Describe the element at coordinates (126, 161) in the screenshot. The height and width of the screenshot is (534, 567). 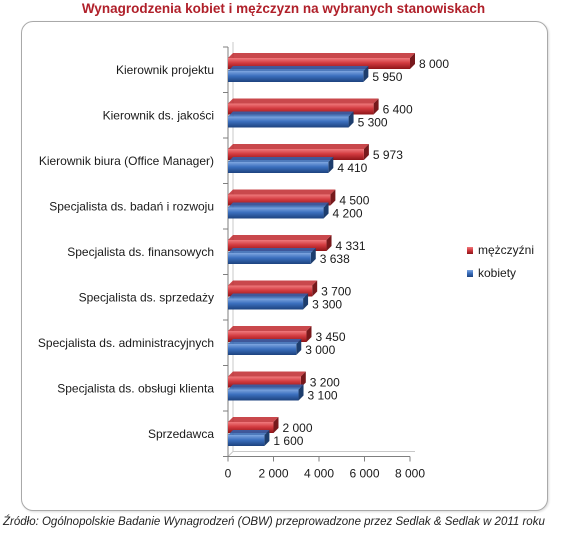
I see `category-label: Kierownik biura (Office Manager)` at that location.